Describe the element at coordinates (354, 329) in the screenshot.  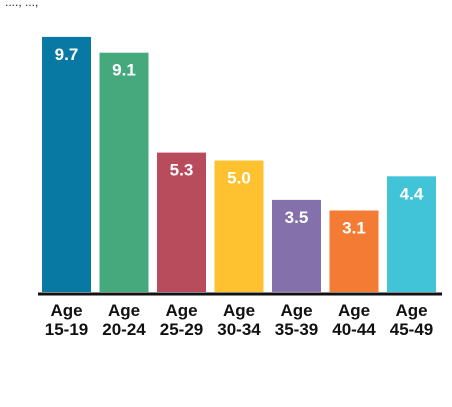
I see `x-tick-label-40-44-line2: 40-44` at that location.